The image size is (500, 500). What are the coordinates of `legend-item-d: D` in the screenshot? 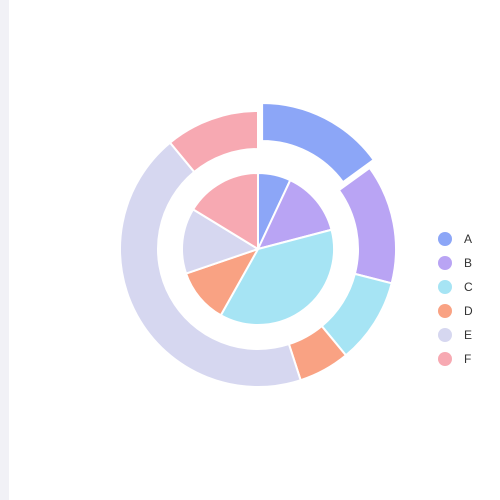 It's located at (455, 311).